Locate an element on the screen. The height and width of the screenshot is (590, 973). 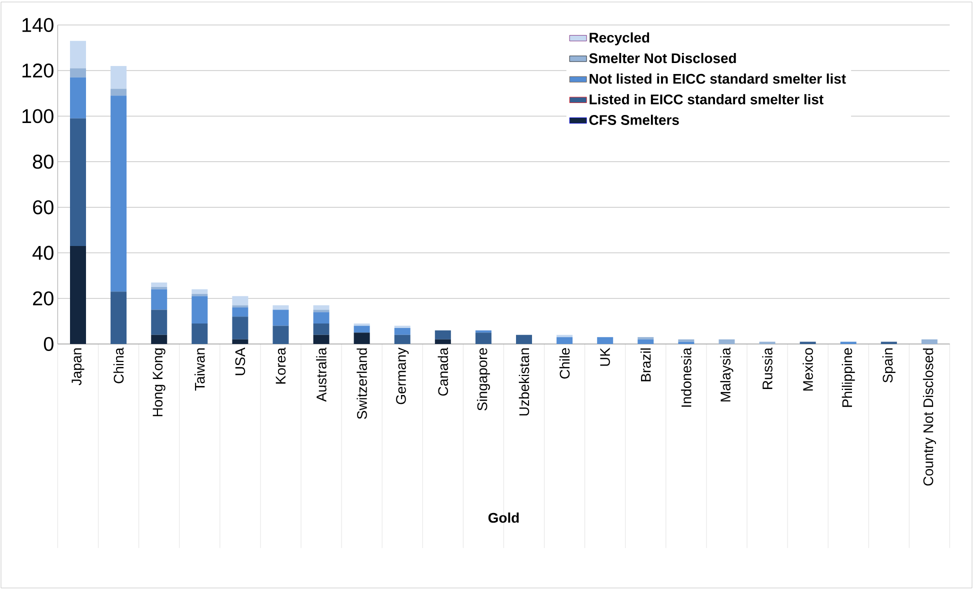
x-tick-label: Malaysia is located at coordinates (727, 375).